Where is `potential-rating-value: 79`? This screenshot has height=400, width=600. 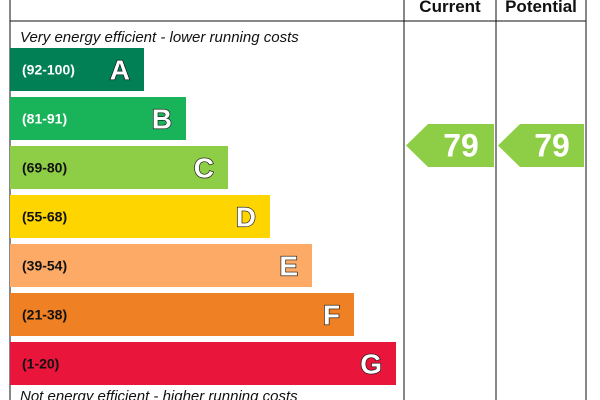 potential-rating-value: 79 is located at coordinates (552, 146).